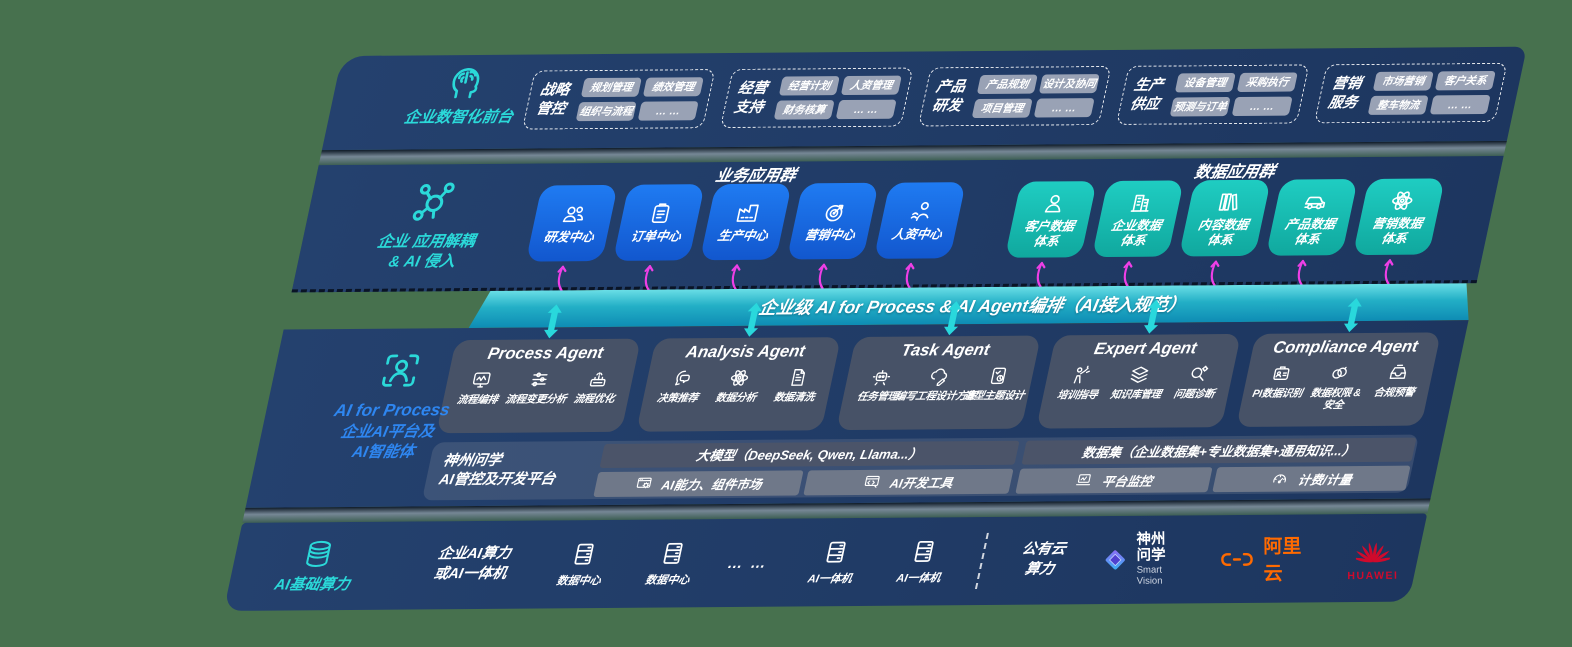  What do you see at coordinates (1311, 478) in the screenshot?
I see `platform-chip: 计费/计量` at bounding box center [1311, 478].